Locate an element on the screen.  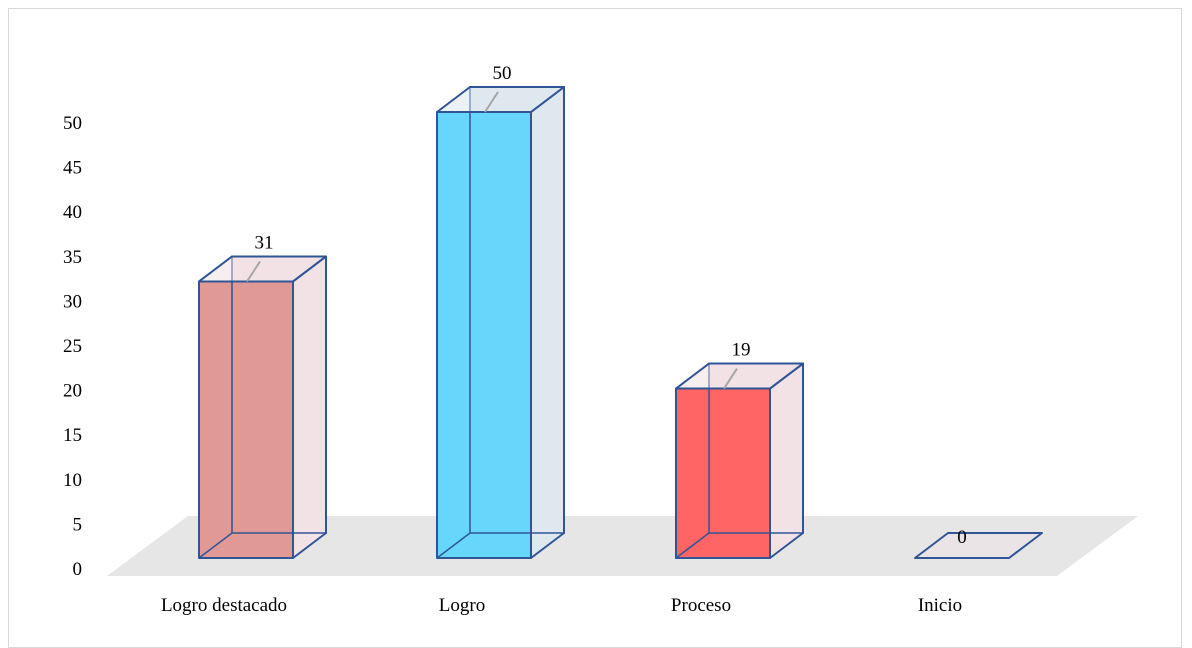
y-tick-label: 40 is located at coordinates (72, 212).